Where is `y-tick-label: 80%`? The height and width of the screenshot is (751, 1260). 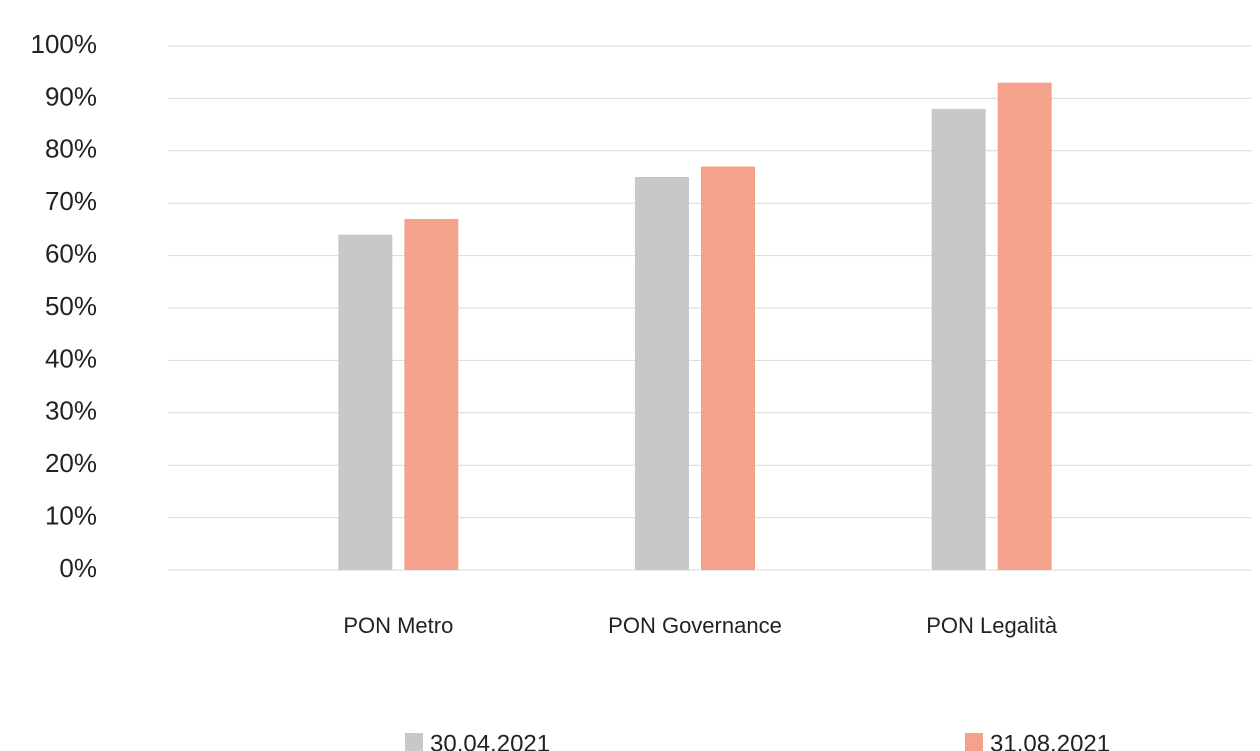 y-tick-label: 80% is located at coordinates (71, 149).